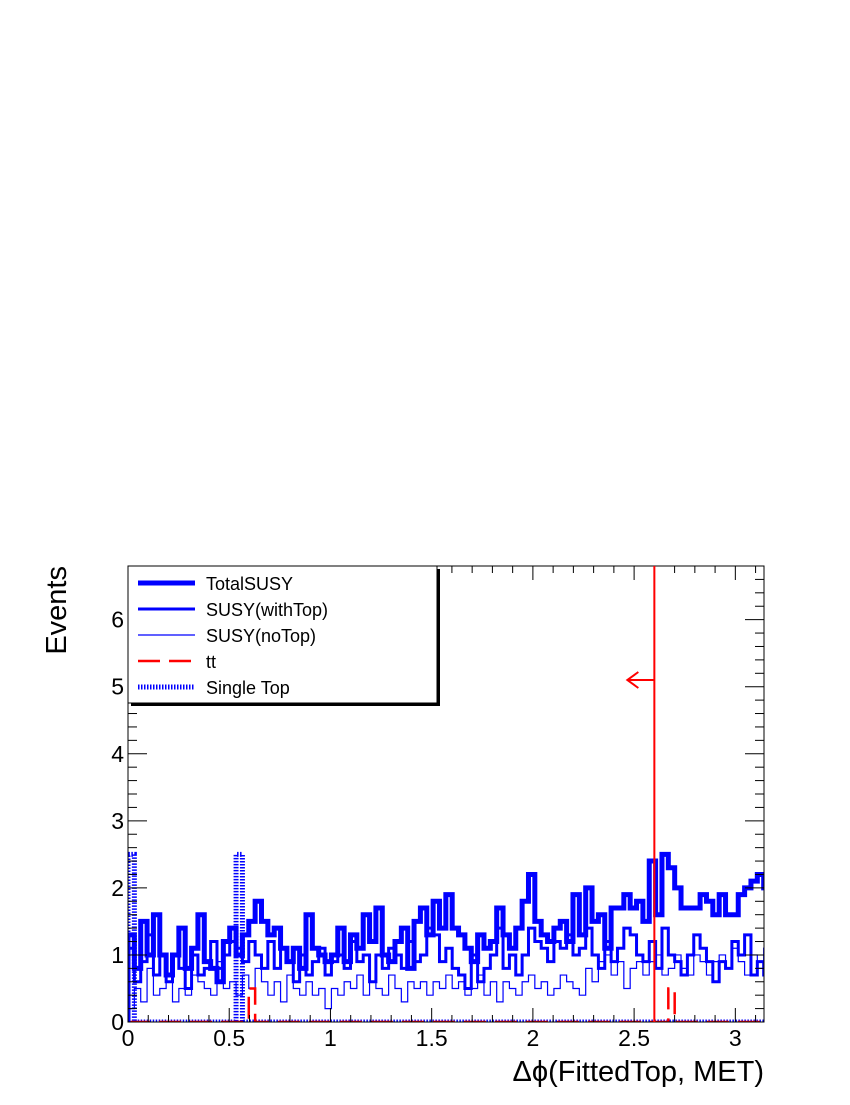 This screenshot has width=850, height=1105. I want to click on cut-arrow-head, so click(632, 680).